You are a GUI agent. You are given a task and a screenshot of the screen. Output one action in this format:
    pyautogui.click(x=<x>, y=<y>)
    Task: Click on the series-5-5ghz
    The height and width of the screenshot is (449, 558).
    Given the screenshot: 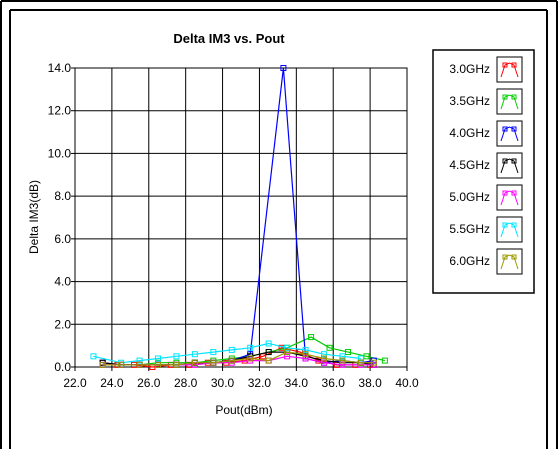 What is the action you would take?
    pyautogui.click(x=227, y=353)
    